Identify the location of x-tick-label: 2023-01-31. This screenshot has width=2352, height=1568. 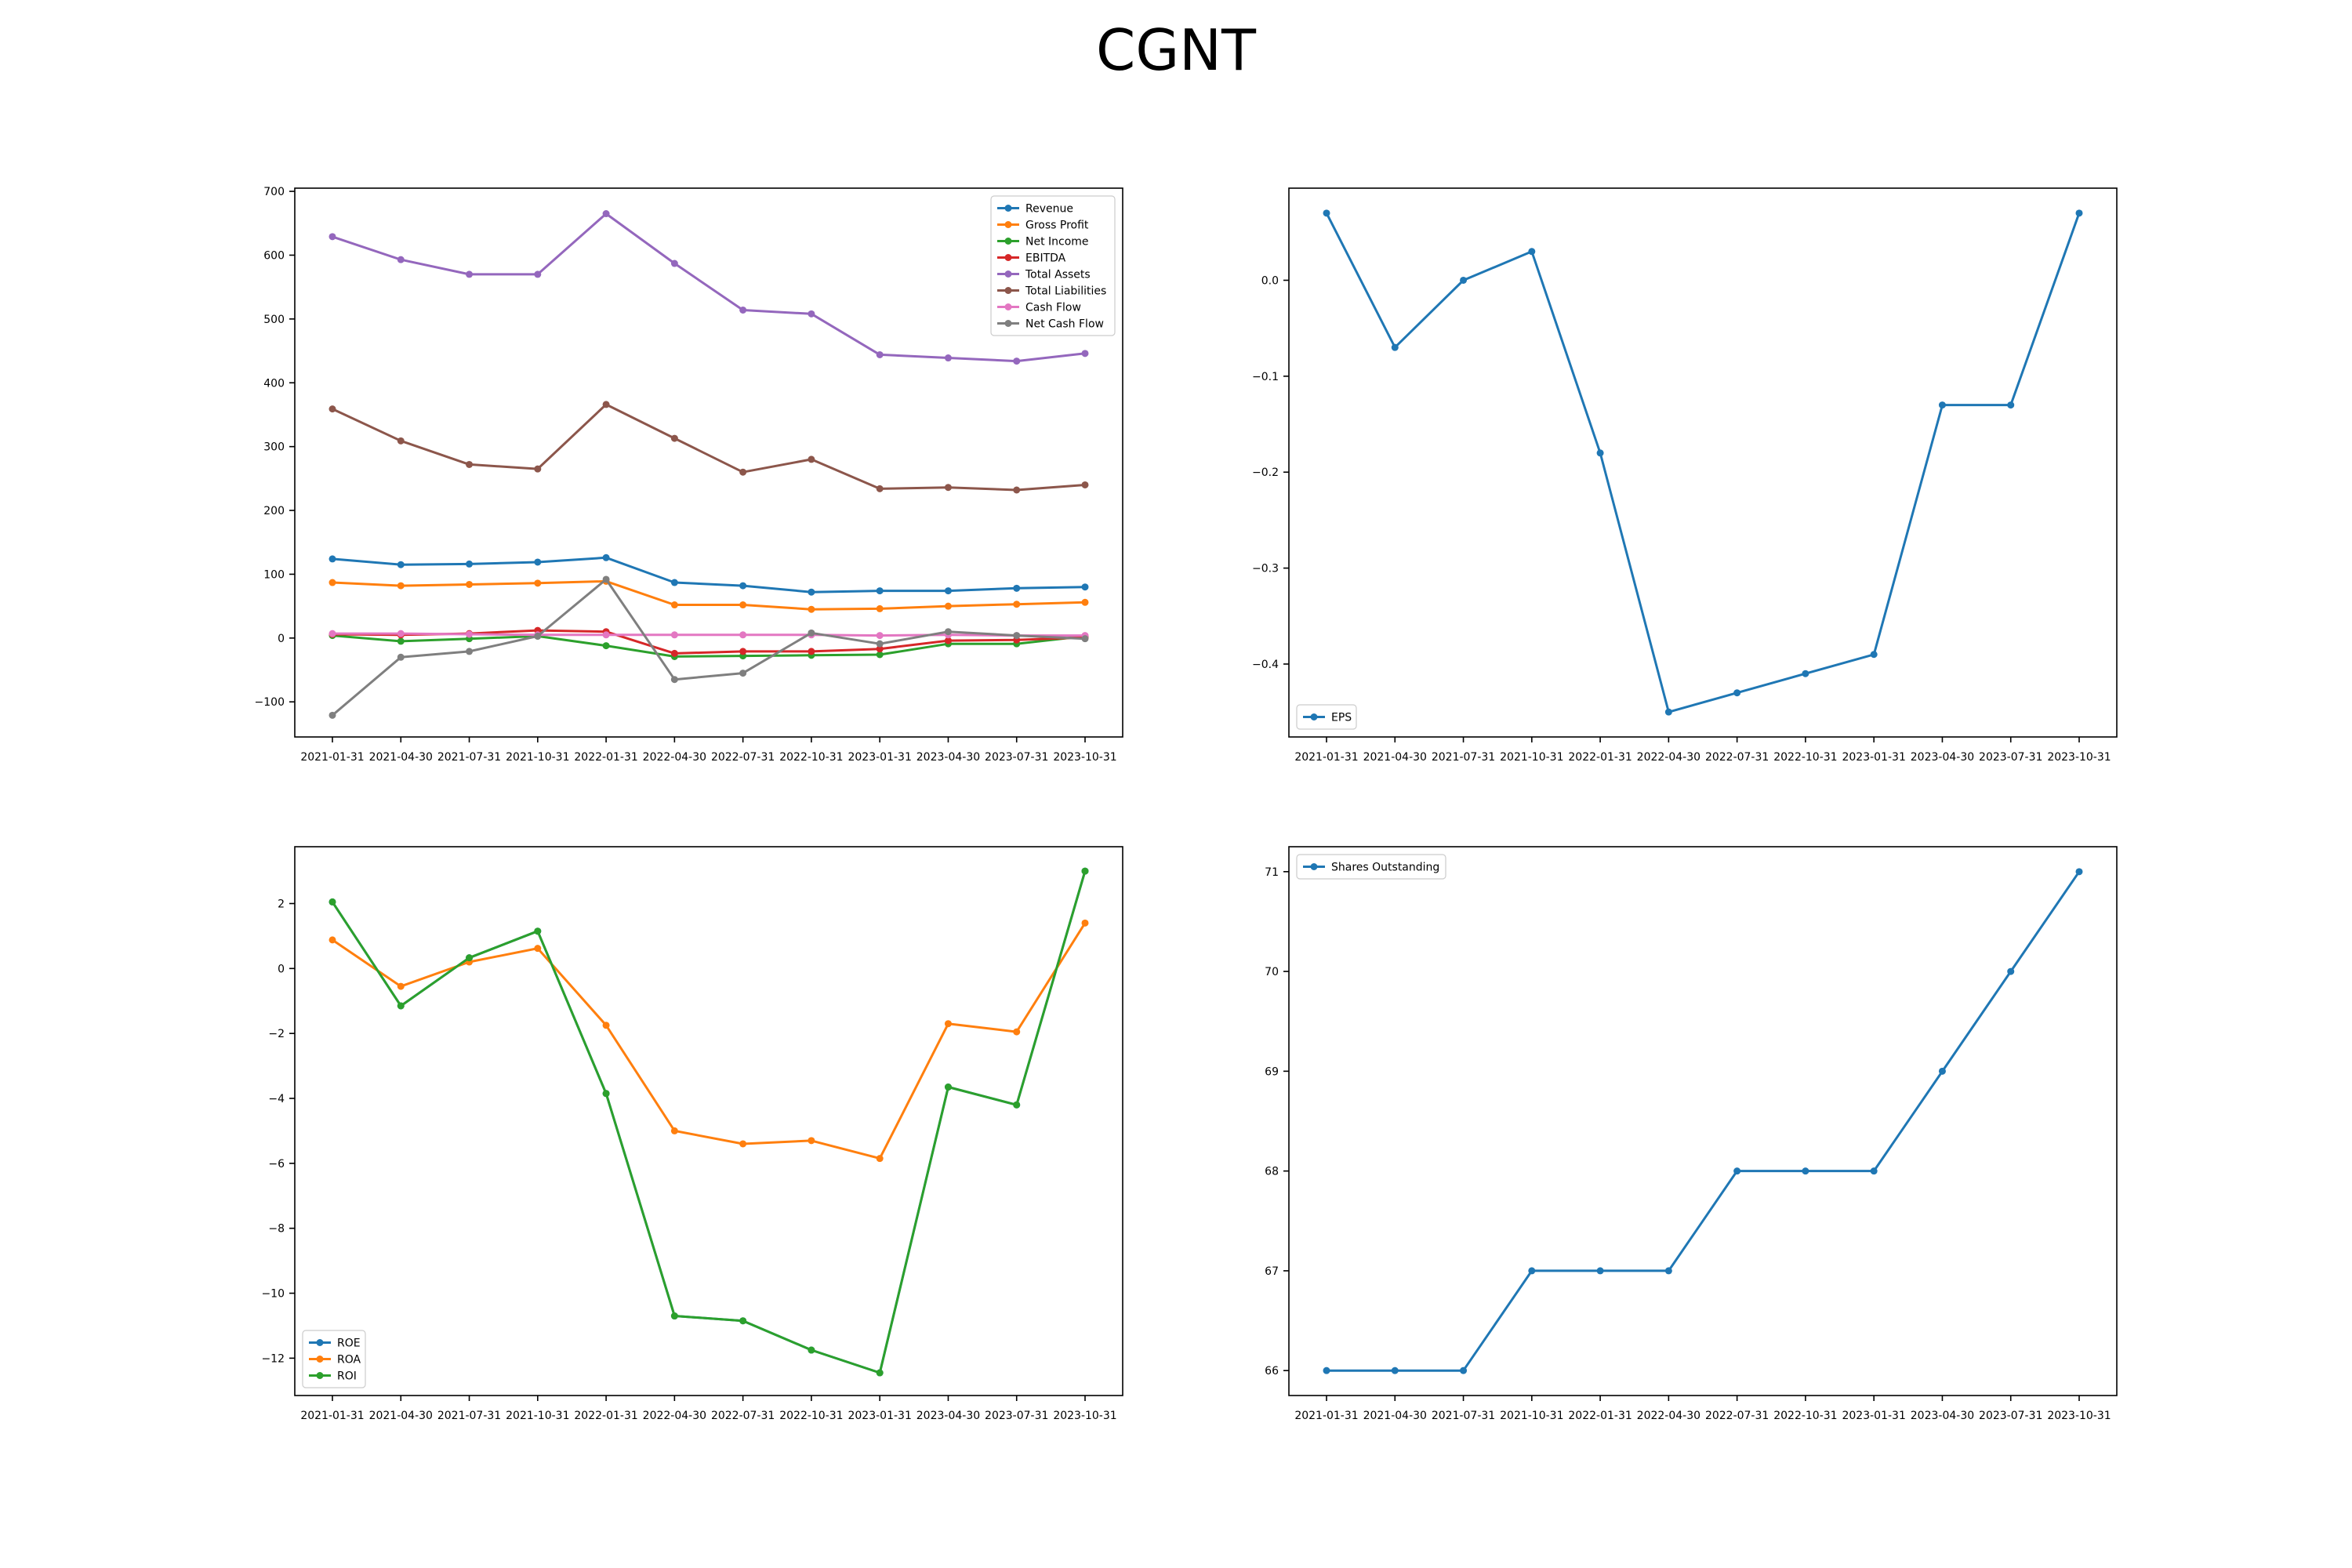
(879, 1416).